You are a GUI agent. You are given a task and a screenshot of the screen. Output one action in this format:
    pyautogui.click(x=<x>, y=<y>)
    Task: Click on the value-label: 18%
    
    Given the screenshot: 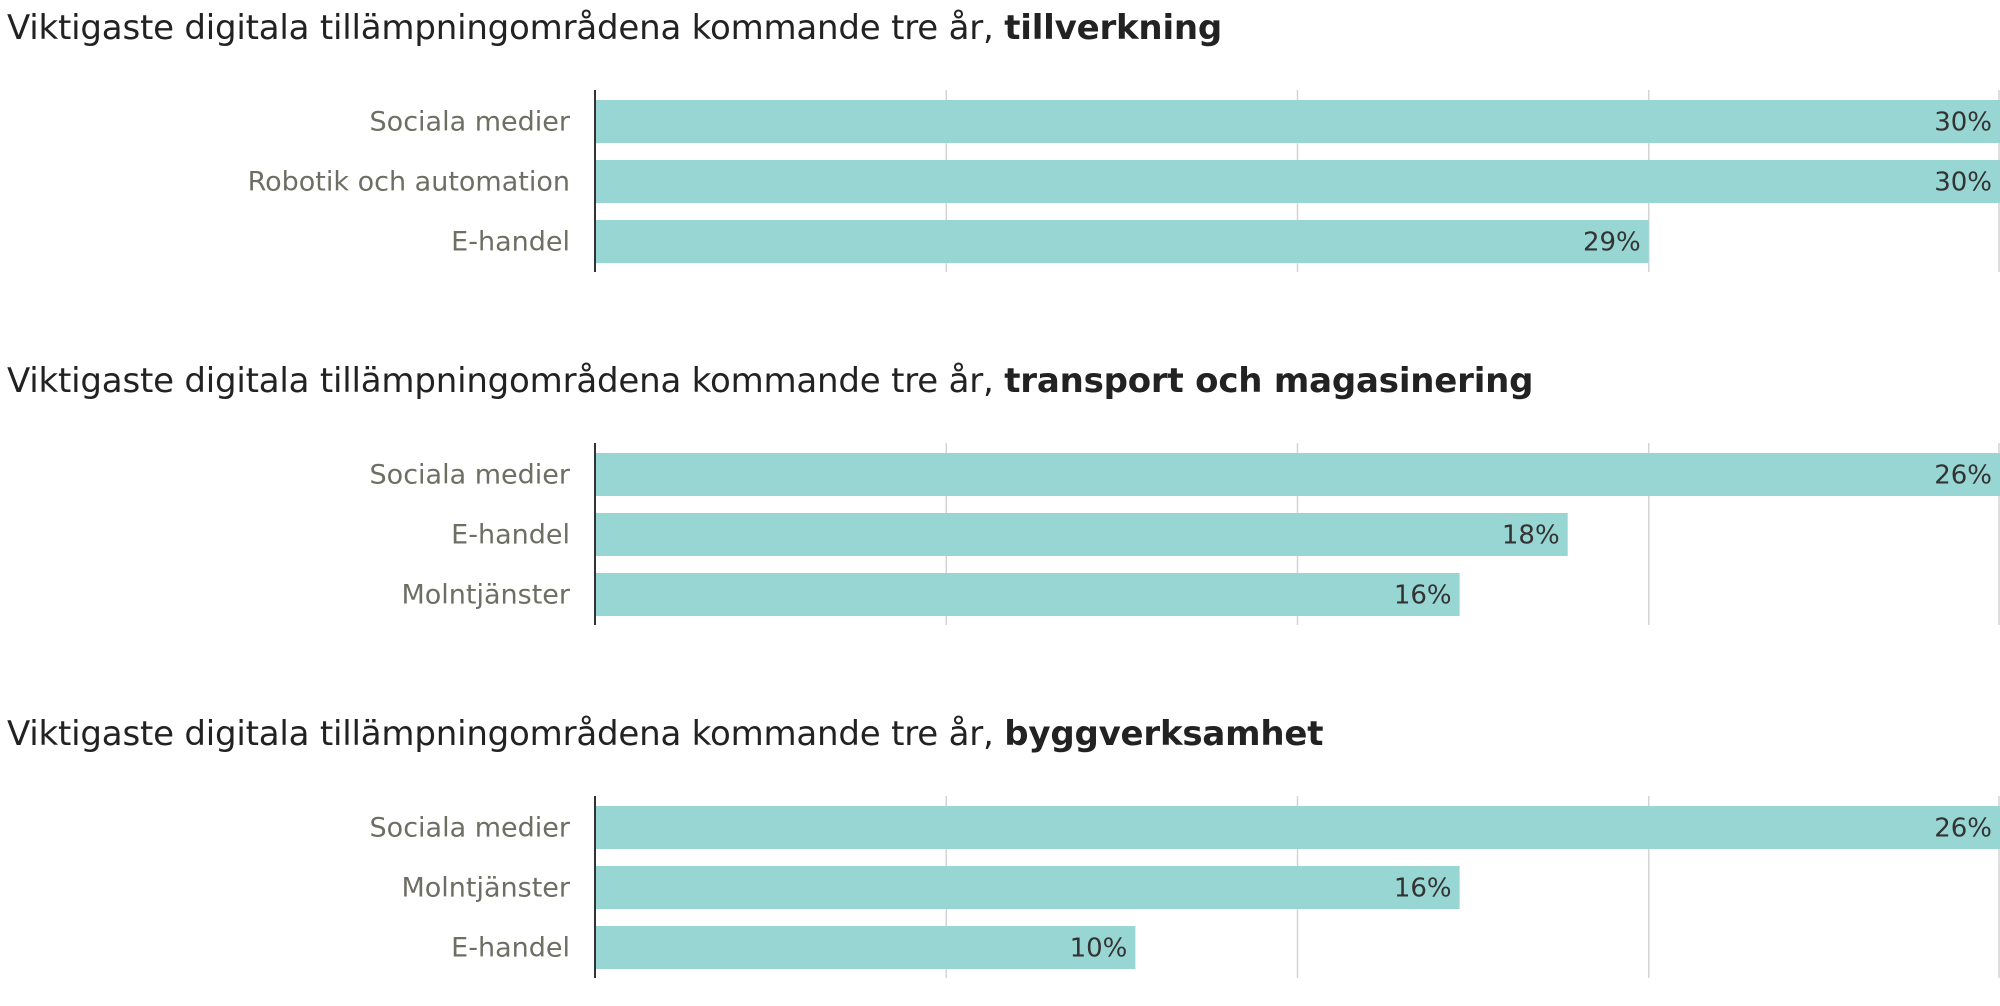 What is the action you would take?
    pyautogui.click(x=1531, y=536)
    